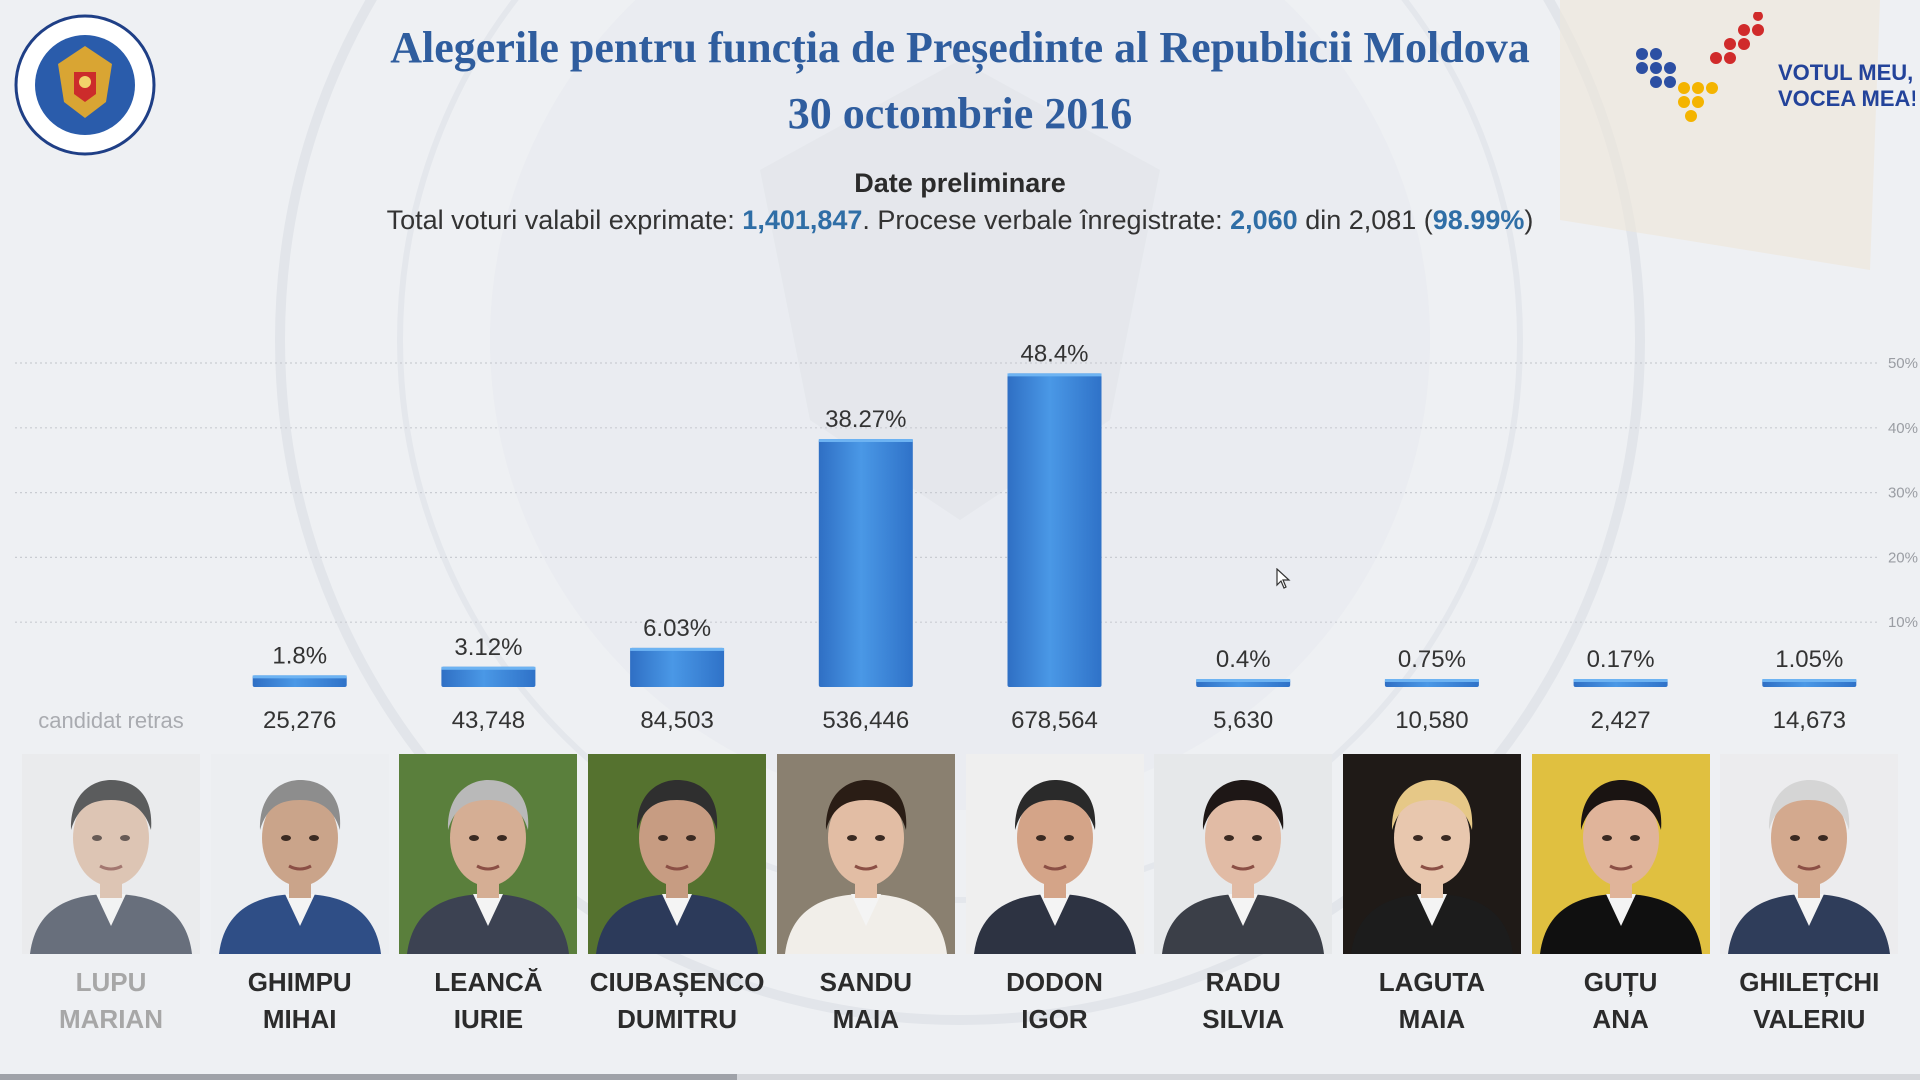  I want to click on y-tick-label: 20%, so click(1903, 557).